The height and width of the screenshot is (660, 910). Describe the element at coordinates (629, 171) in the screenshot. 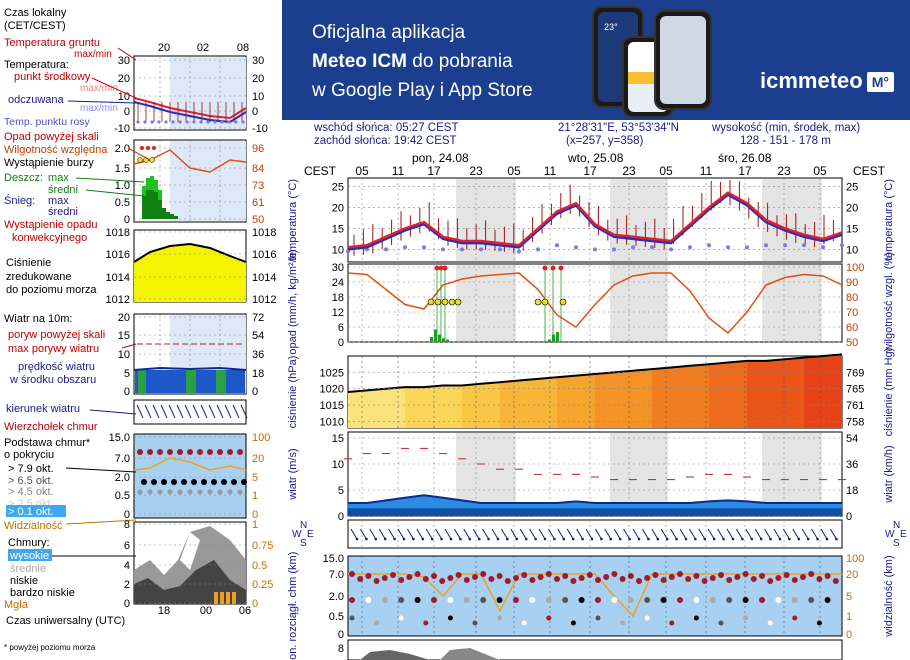

I see `hour-tick-label: 23` at that location.